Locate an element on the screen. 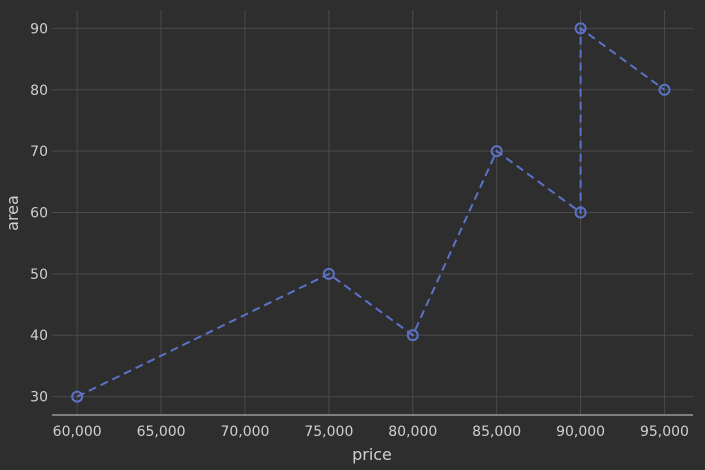 The width and height of the screenshot is (705, 470). y-tick-labels: 30 40 50 60 70 80 90 is located at coordinates (39, 213).